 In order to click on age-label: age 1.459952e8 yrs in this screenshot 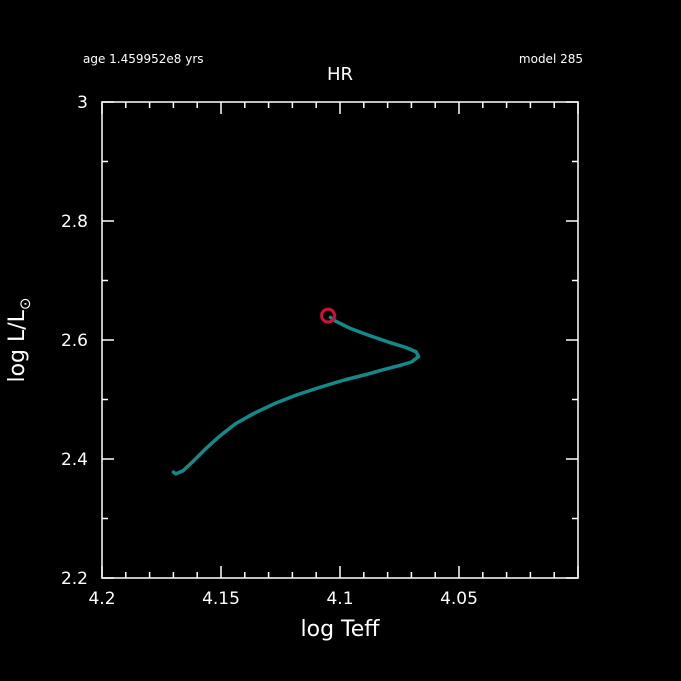, I will do `click(143, 59)`.